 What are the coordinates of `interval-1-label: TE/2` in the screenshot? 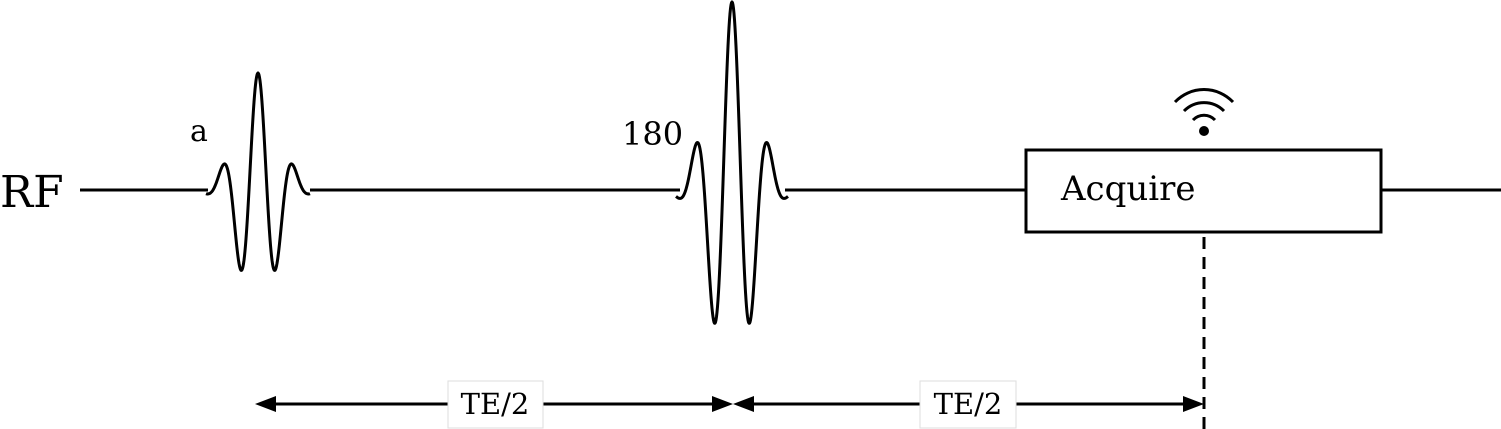 It's located at (495, 404).